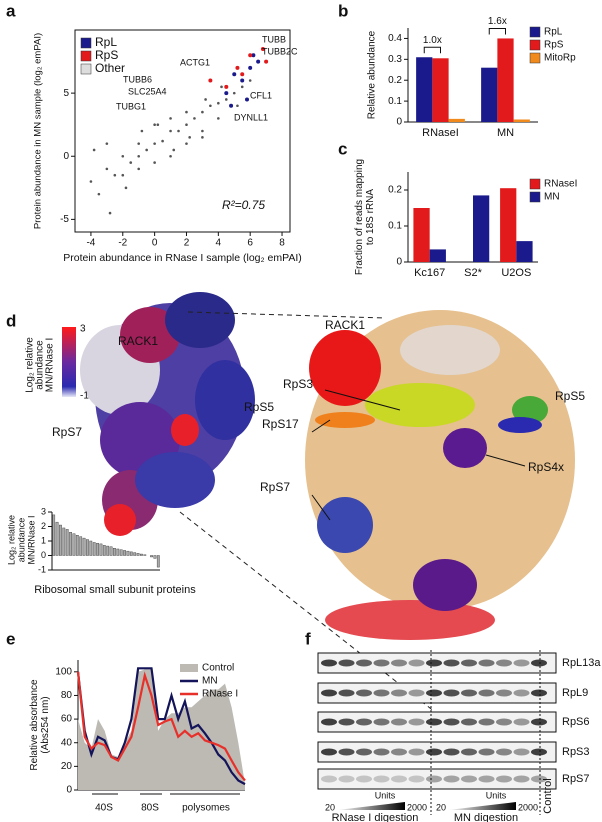 The width and height of the screenshot is (602, 822). I want to click on y-axis-label-line: Relative abundance, so click(372, 74).